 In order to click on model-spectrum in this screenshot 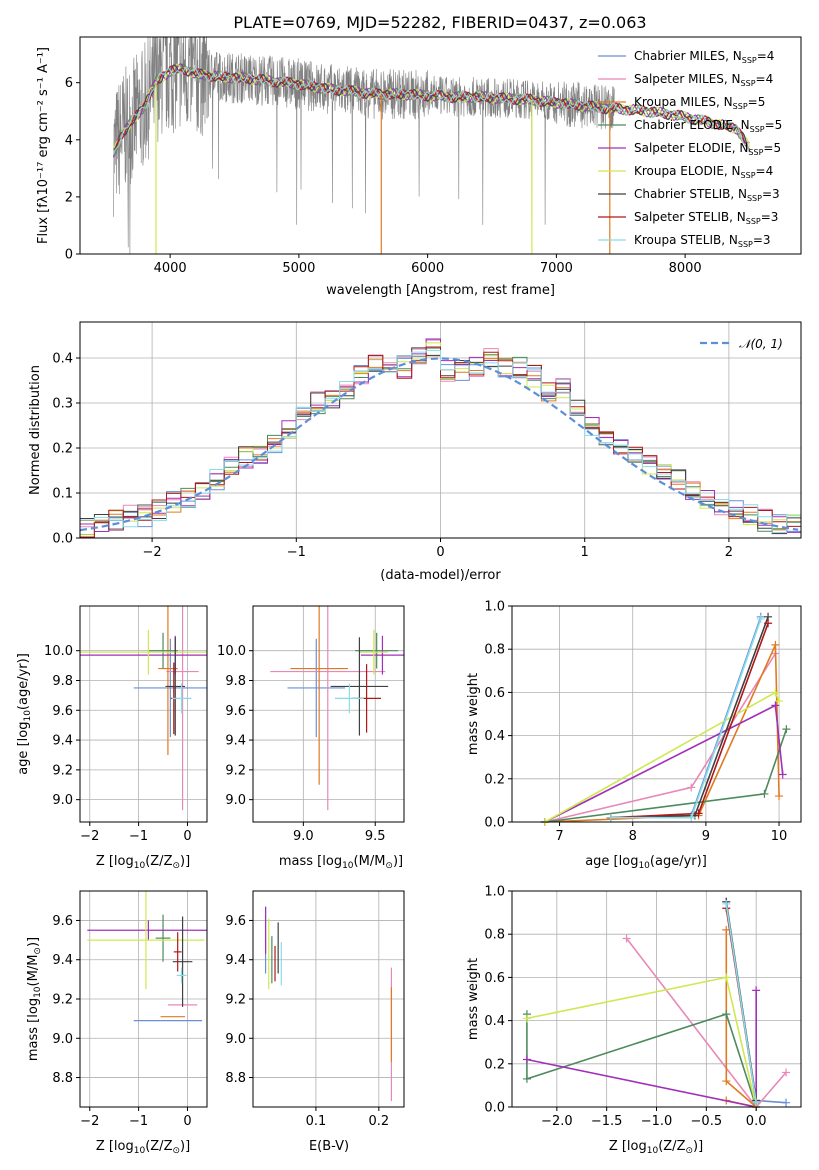, I will do `click(431, 111)`.